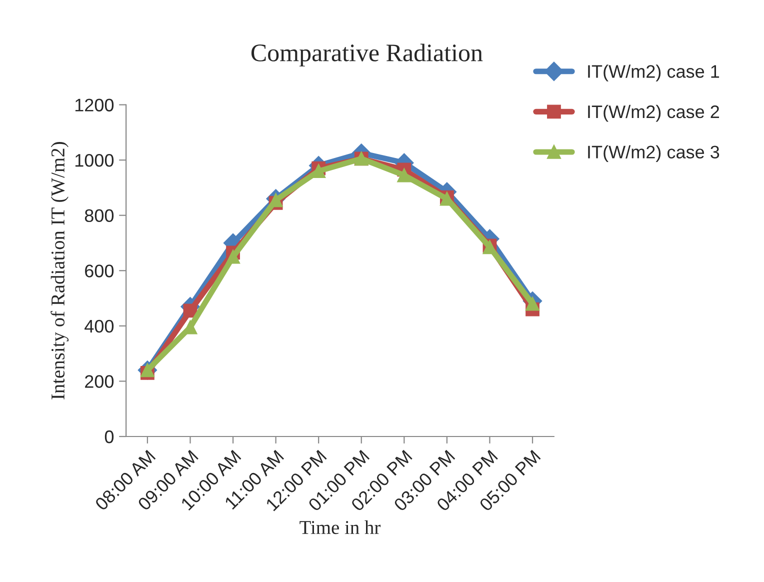 Image resolution: width=764 pixels, height=582 pixels. I want to click on y-tick-label: 400, so click(99, 326).